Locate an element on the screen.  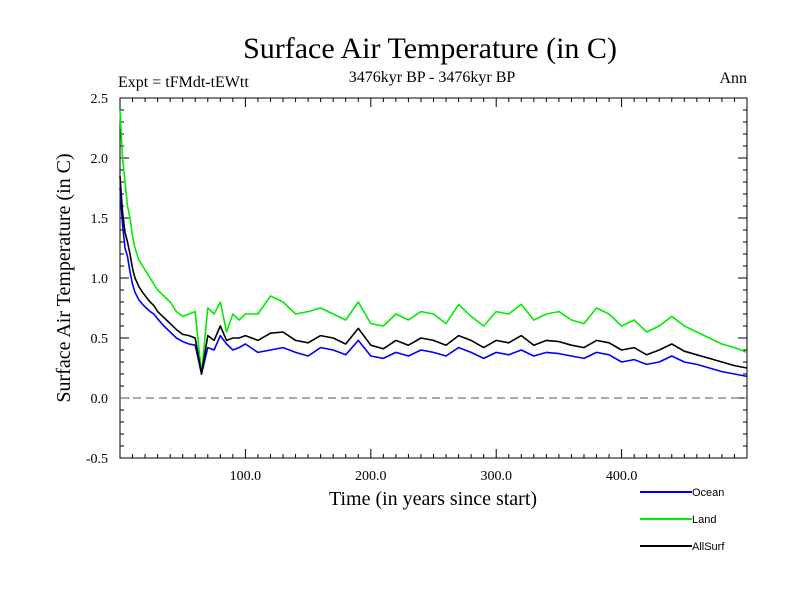
legend: Ocean Land AllSurf is located at coordinates (682, 520).